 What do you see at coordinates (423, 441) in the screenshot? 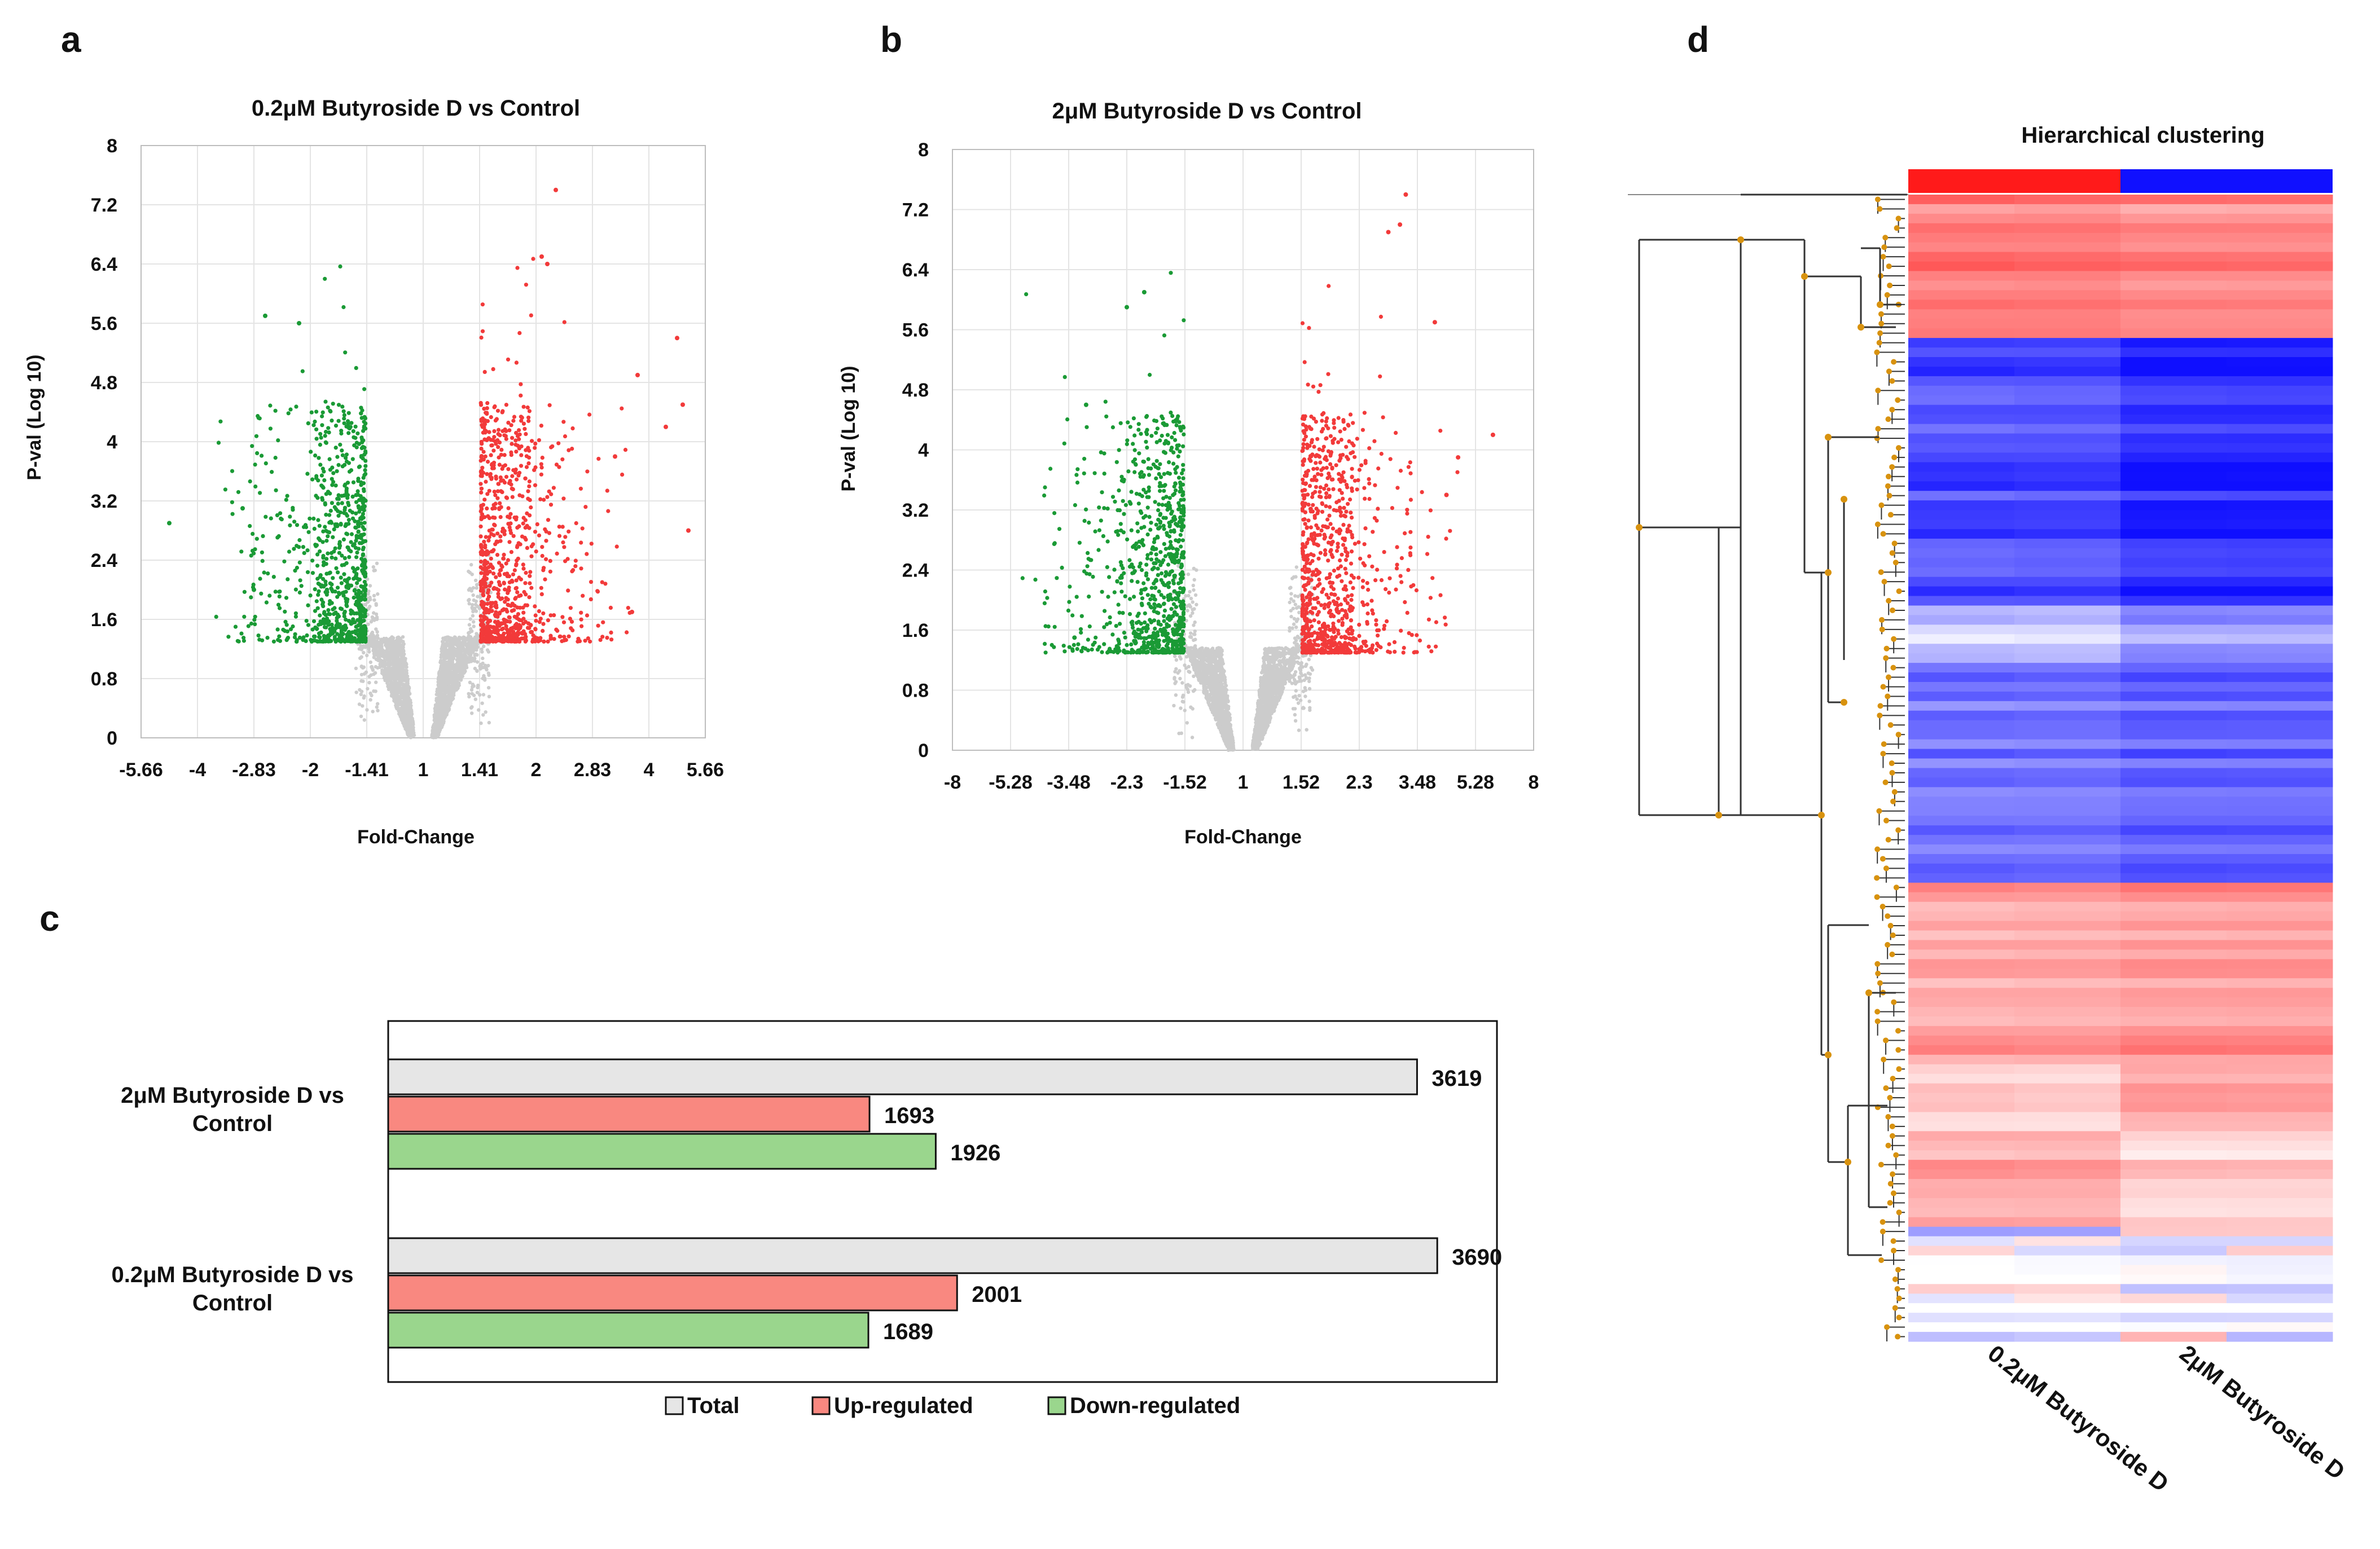
I see `volcano-a-plot-frame` at bounding box center [423, 441].